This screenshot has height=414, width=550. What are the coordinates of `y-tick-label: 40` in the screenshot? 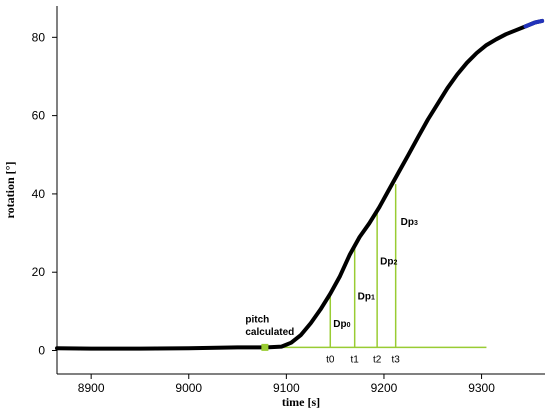 It's located at (39, 194).